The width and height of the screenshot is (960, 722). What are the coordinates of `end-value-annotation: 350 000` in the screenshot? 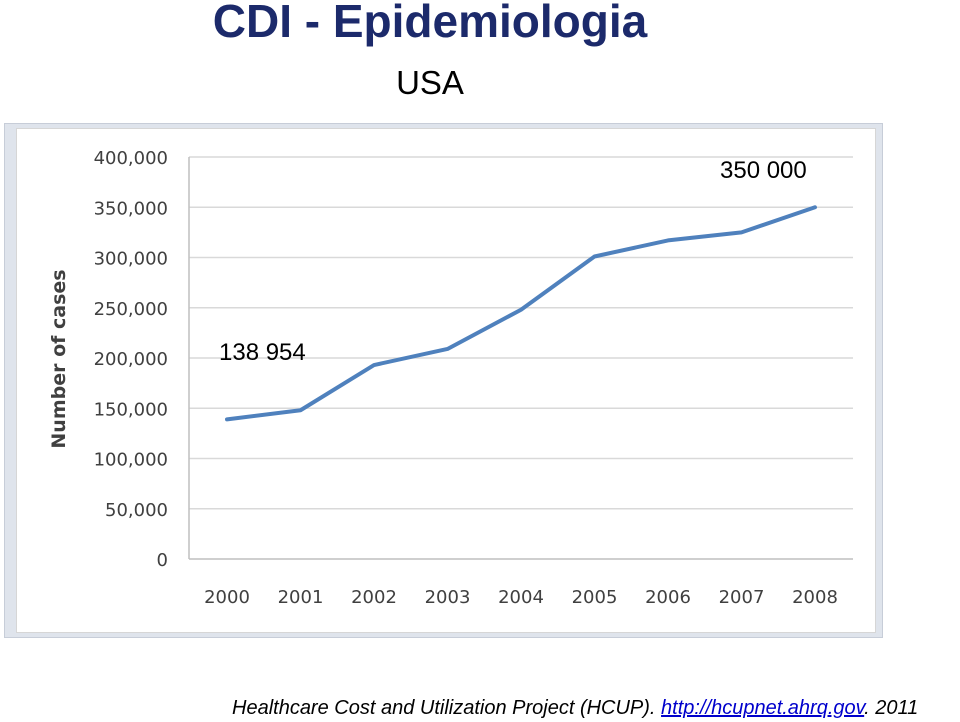 It's located at (763, 170).